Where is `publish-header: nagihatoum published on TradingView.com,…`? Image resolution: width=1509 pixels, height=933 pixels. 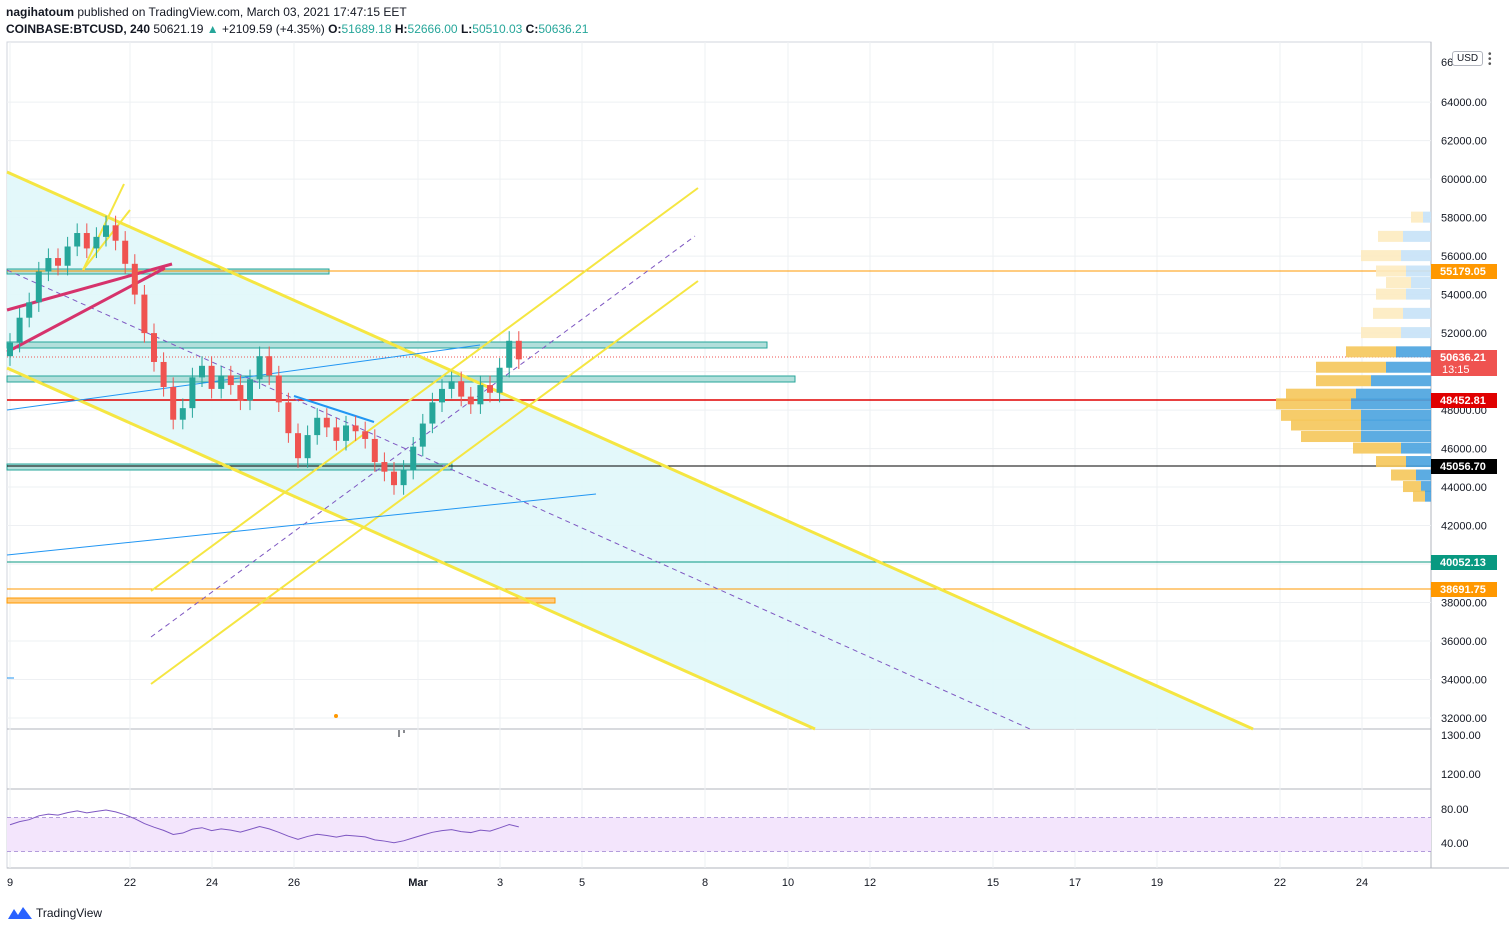
publish-header: nagihatoum published on TradingView.com,… is located at coordinates (206, 12).